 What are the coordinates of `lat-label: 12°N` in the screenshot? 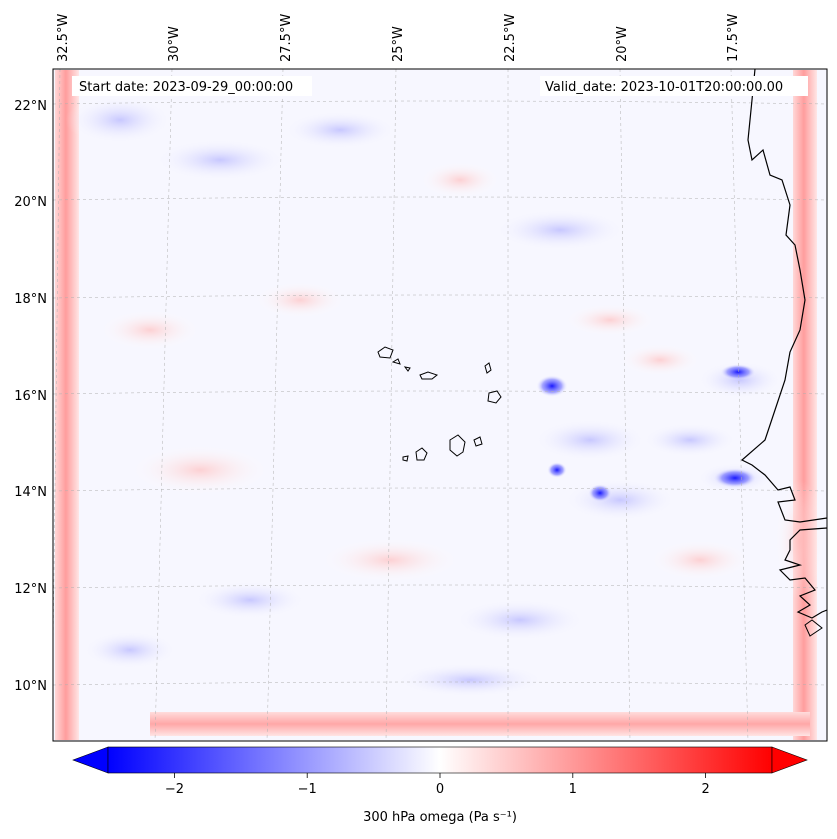 It's located at (30, 589).